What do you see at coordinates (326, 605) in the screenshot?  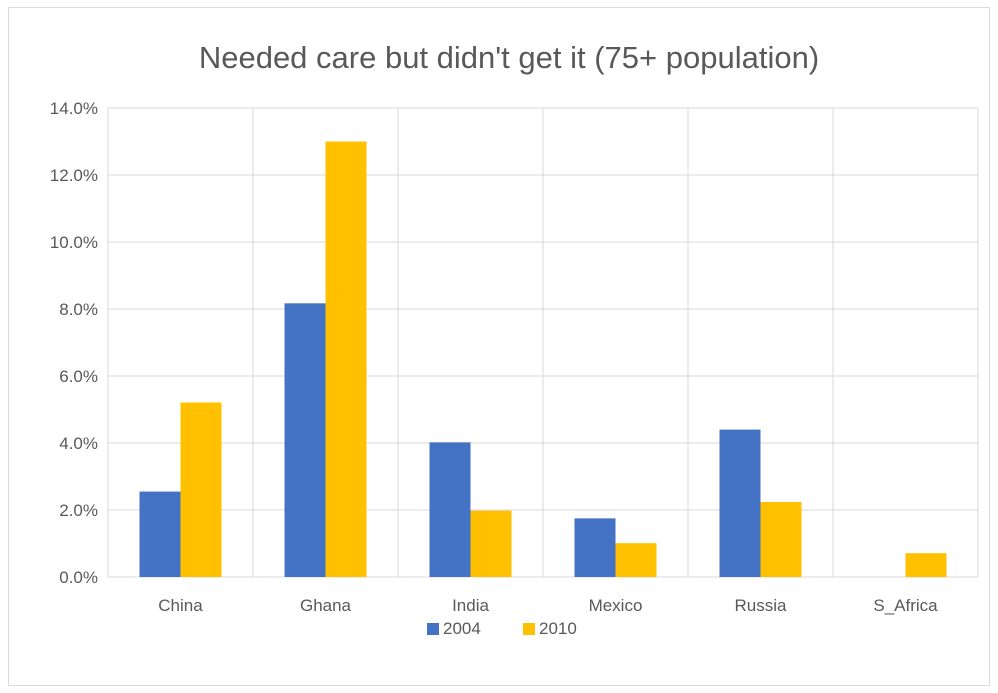 I see `x-tick-label: Ghana` at bounding box center [326, 605].